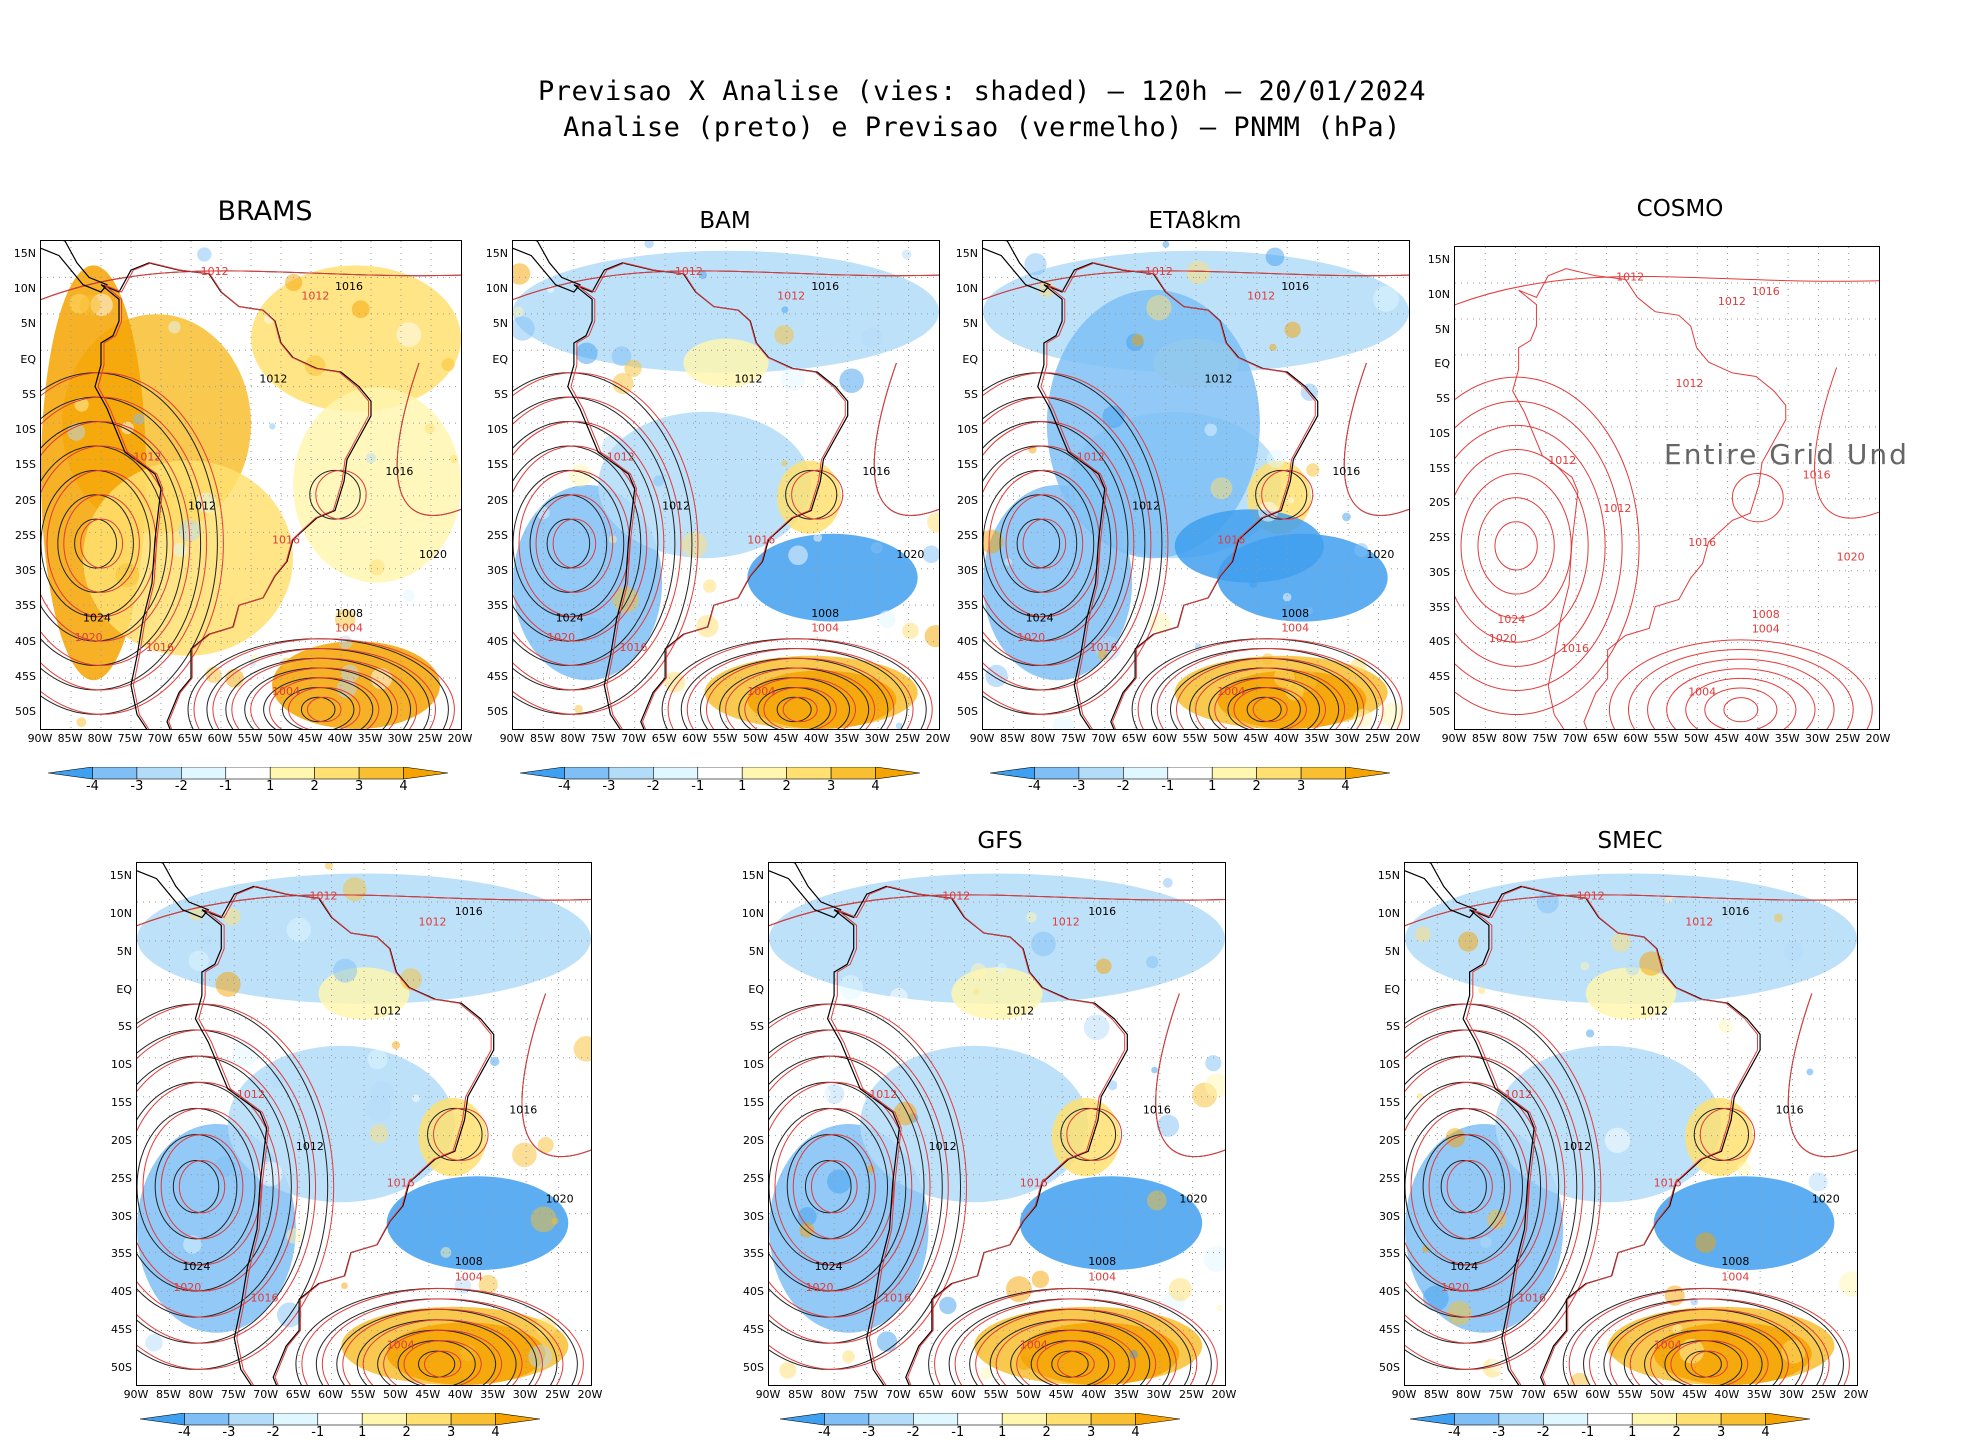 Image resolution: width=1964 pixels, height=1440 pixels. Describe the element at coordinates (525, 1394) in the screenshot. I see `lon-tick-label: 30W` at that location.